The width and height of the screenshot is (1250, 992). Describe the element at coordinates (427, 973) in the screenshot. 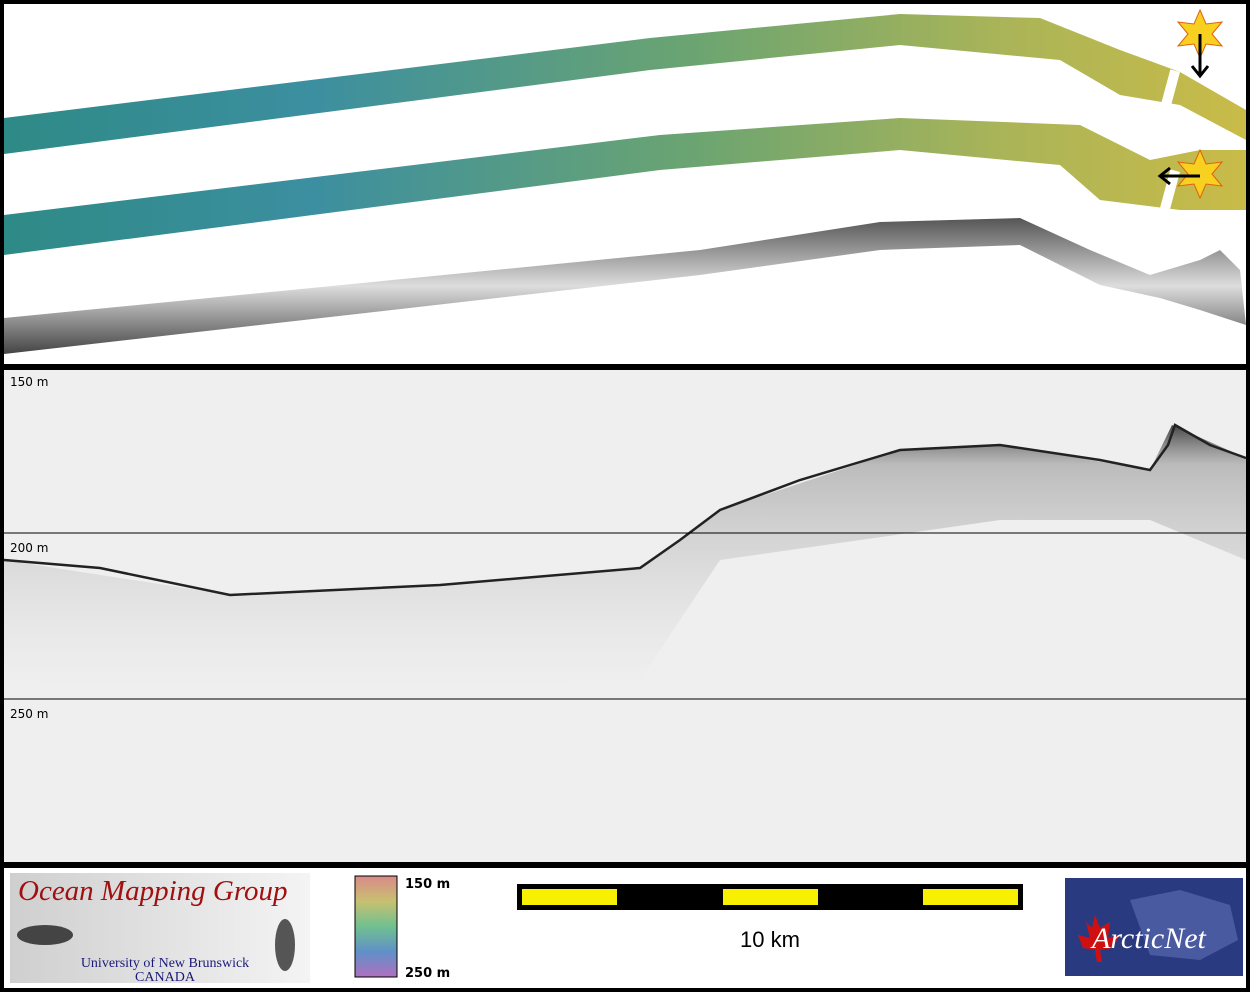

I see `colorbar-bottom: 250 m` at that location.